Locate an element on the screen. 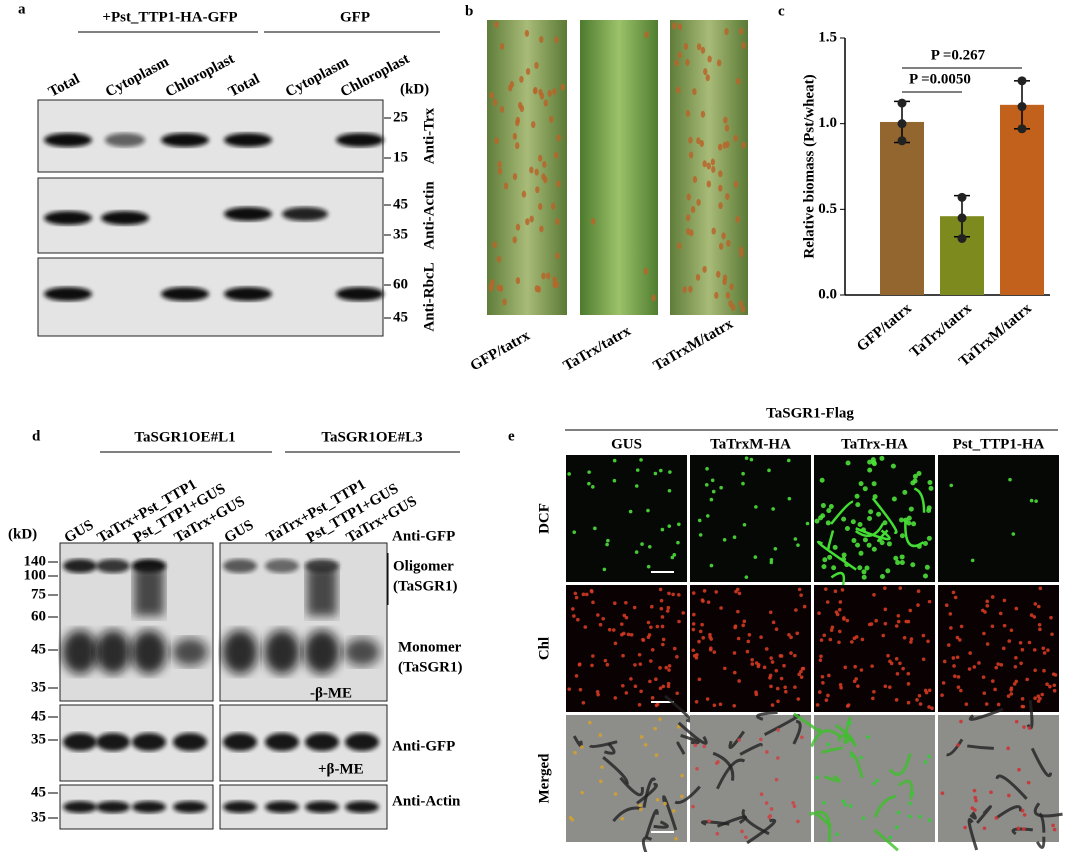  annotation: P =0.267 is located at coordinates (958, 55).